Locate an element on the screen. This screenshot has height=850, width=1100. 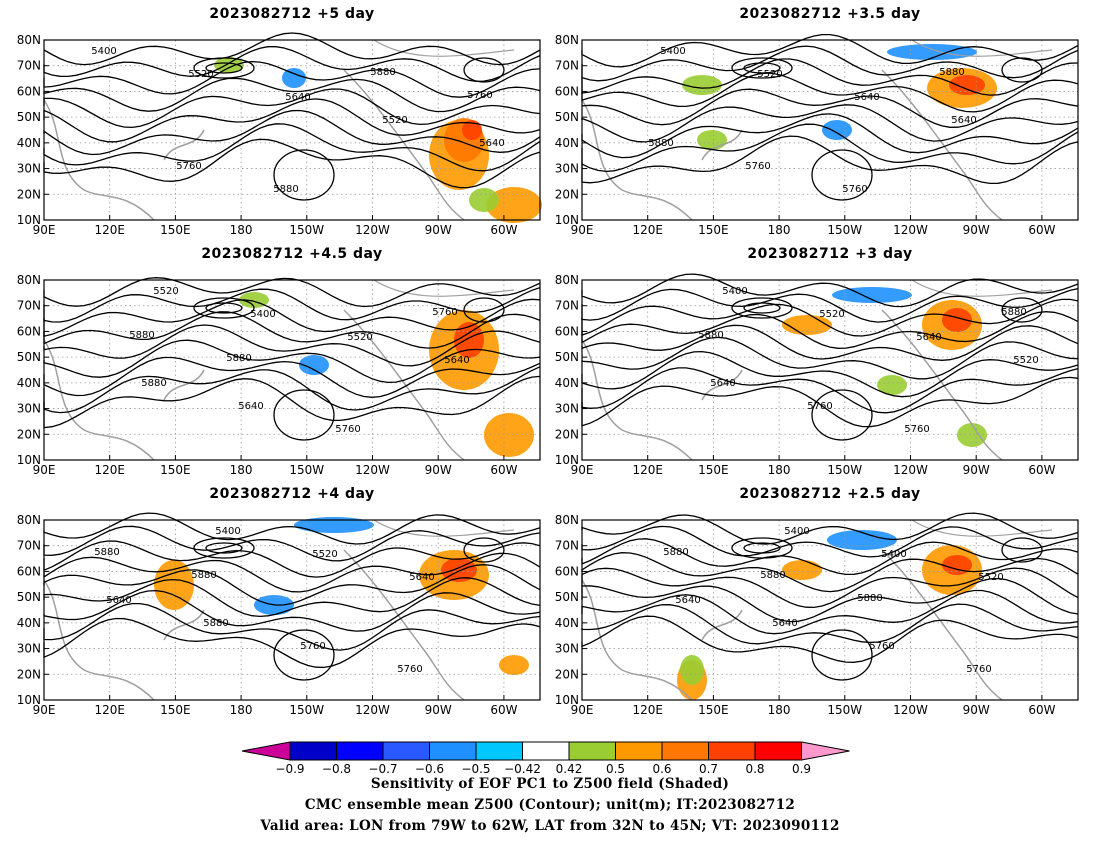
lat-label: 60N is located at coordinates (29, 91).